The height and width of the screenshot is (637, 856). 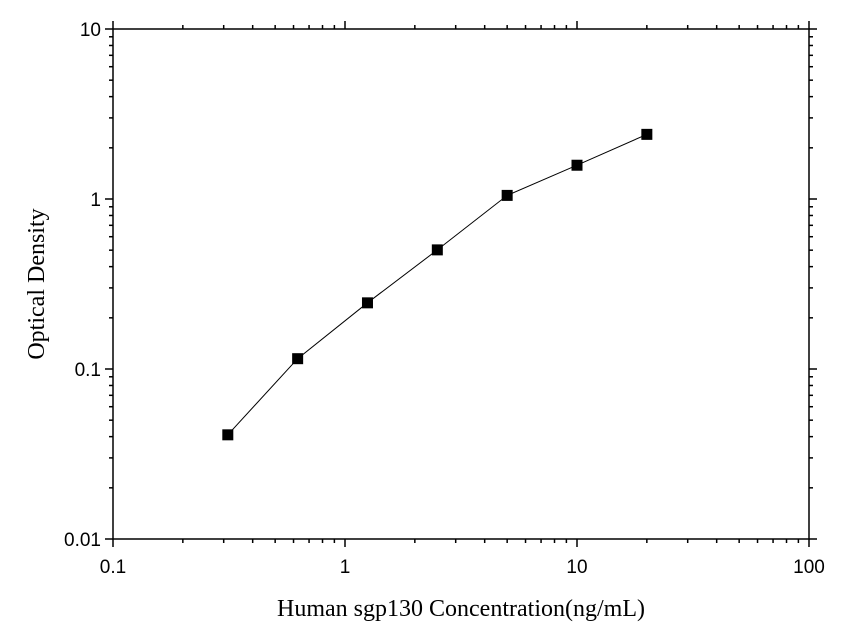 I want to click on y-tick-label: 0.01, so click(x=82, y=540).